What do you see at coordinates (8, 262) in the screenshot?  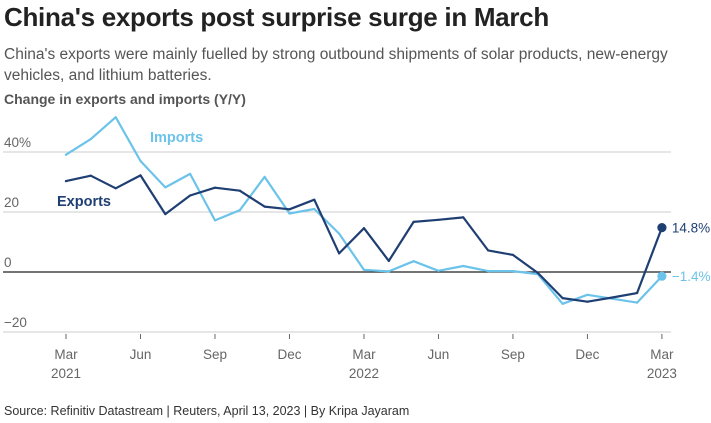 I see `y-tick-label: 0` at bounding box center [8, 262].